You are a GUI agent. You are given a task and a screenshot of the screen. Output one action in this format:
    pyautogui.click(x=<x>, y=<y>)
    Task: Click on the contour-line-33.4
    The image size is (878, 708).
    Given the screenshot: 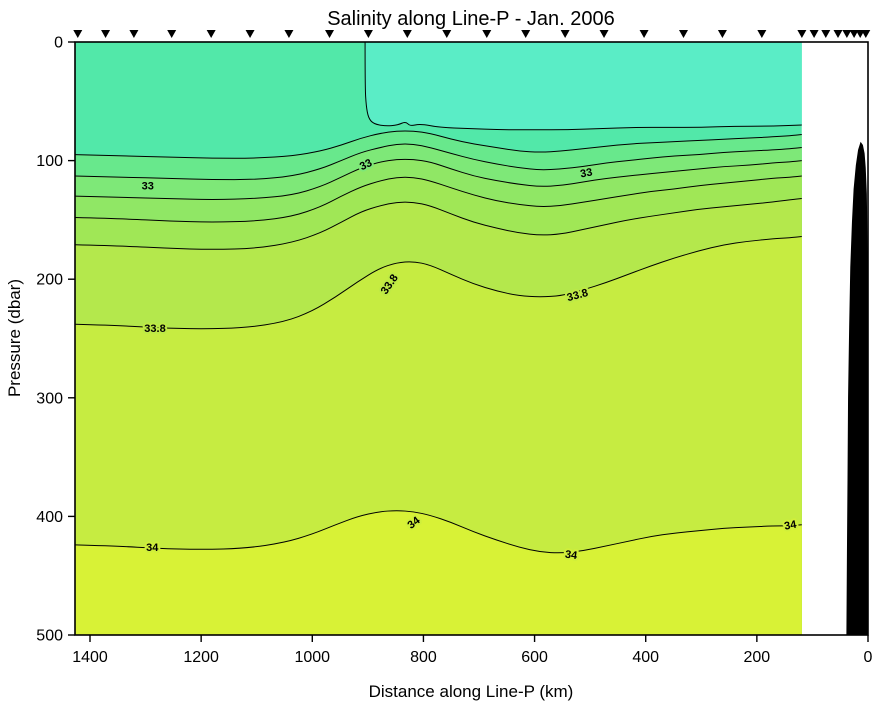 What is the action you would take?
    pyautogui.click(x=438, y=199)
    